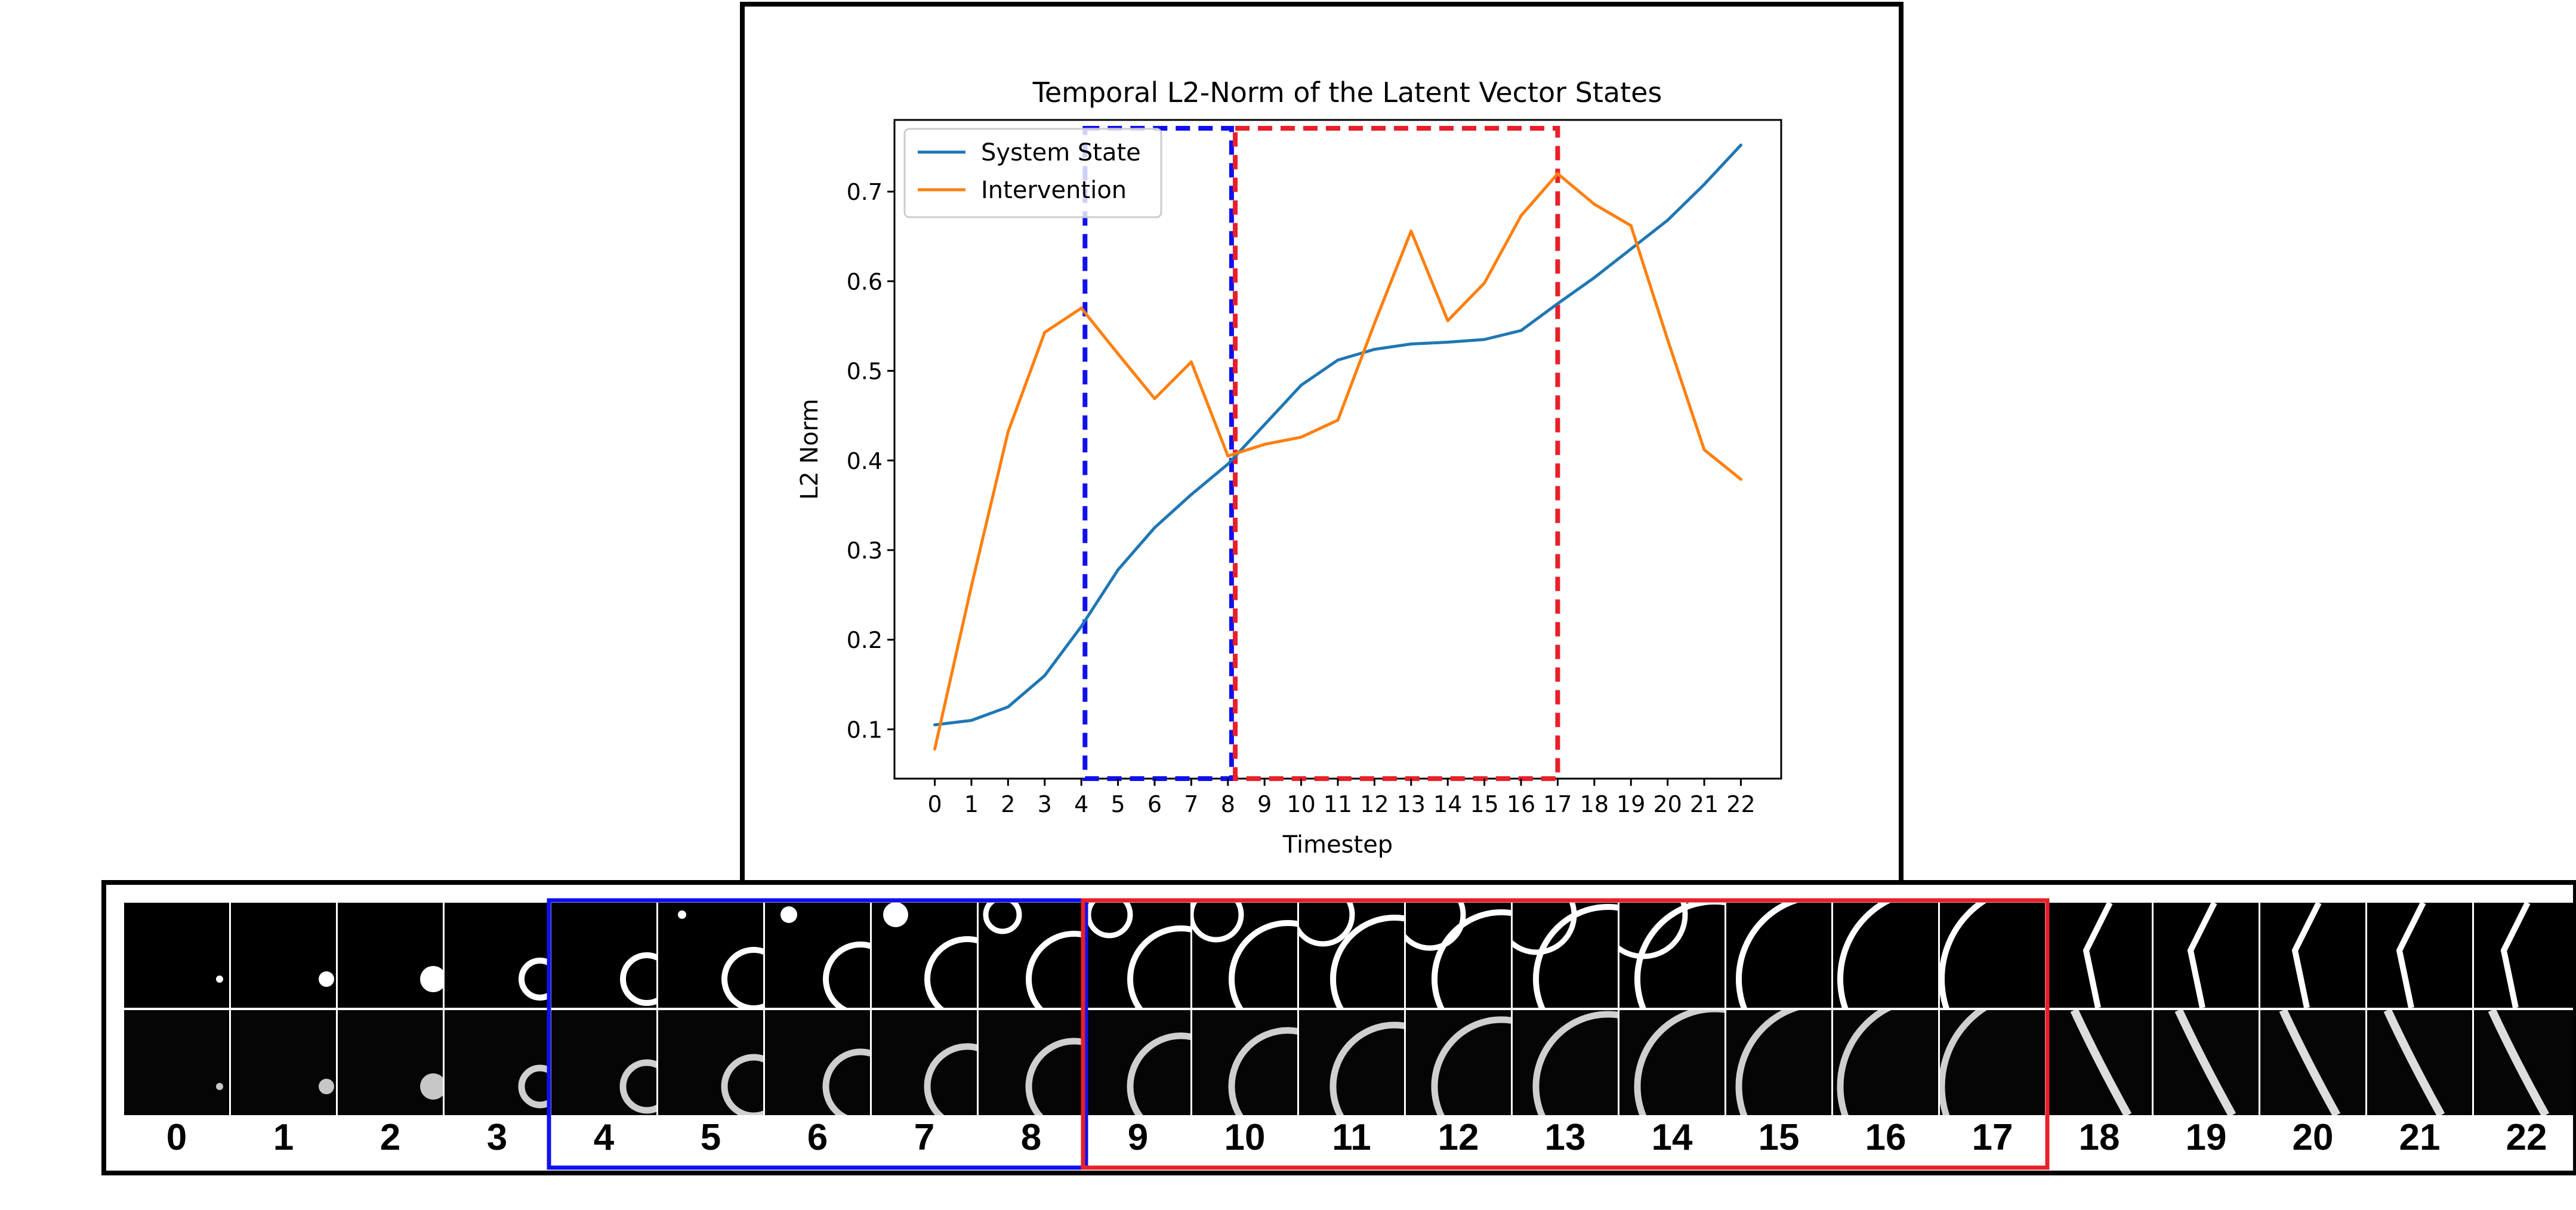  I want to click on frame-label: 16, so click(1885, 1137).